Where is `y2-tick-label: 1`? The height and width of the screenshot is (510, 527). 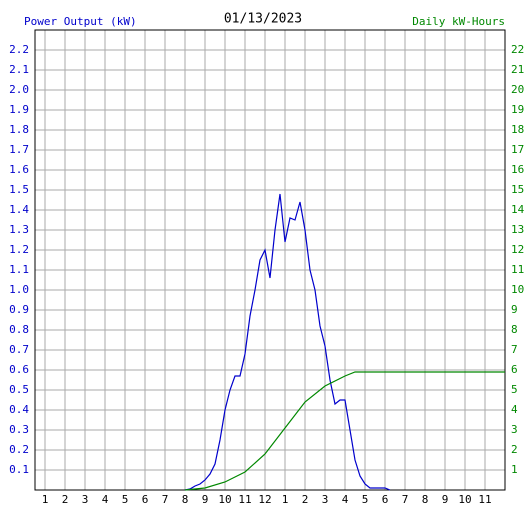
y2-tick-label: 1 is located at coordinates (514, 469).